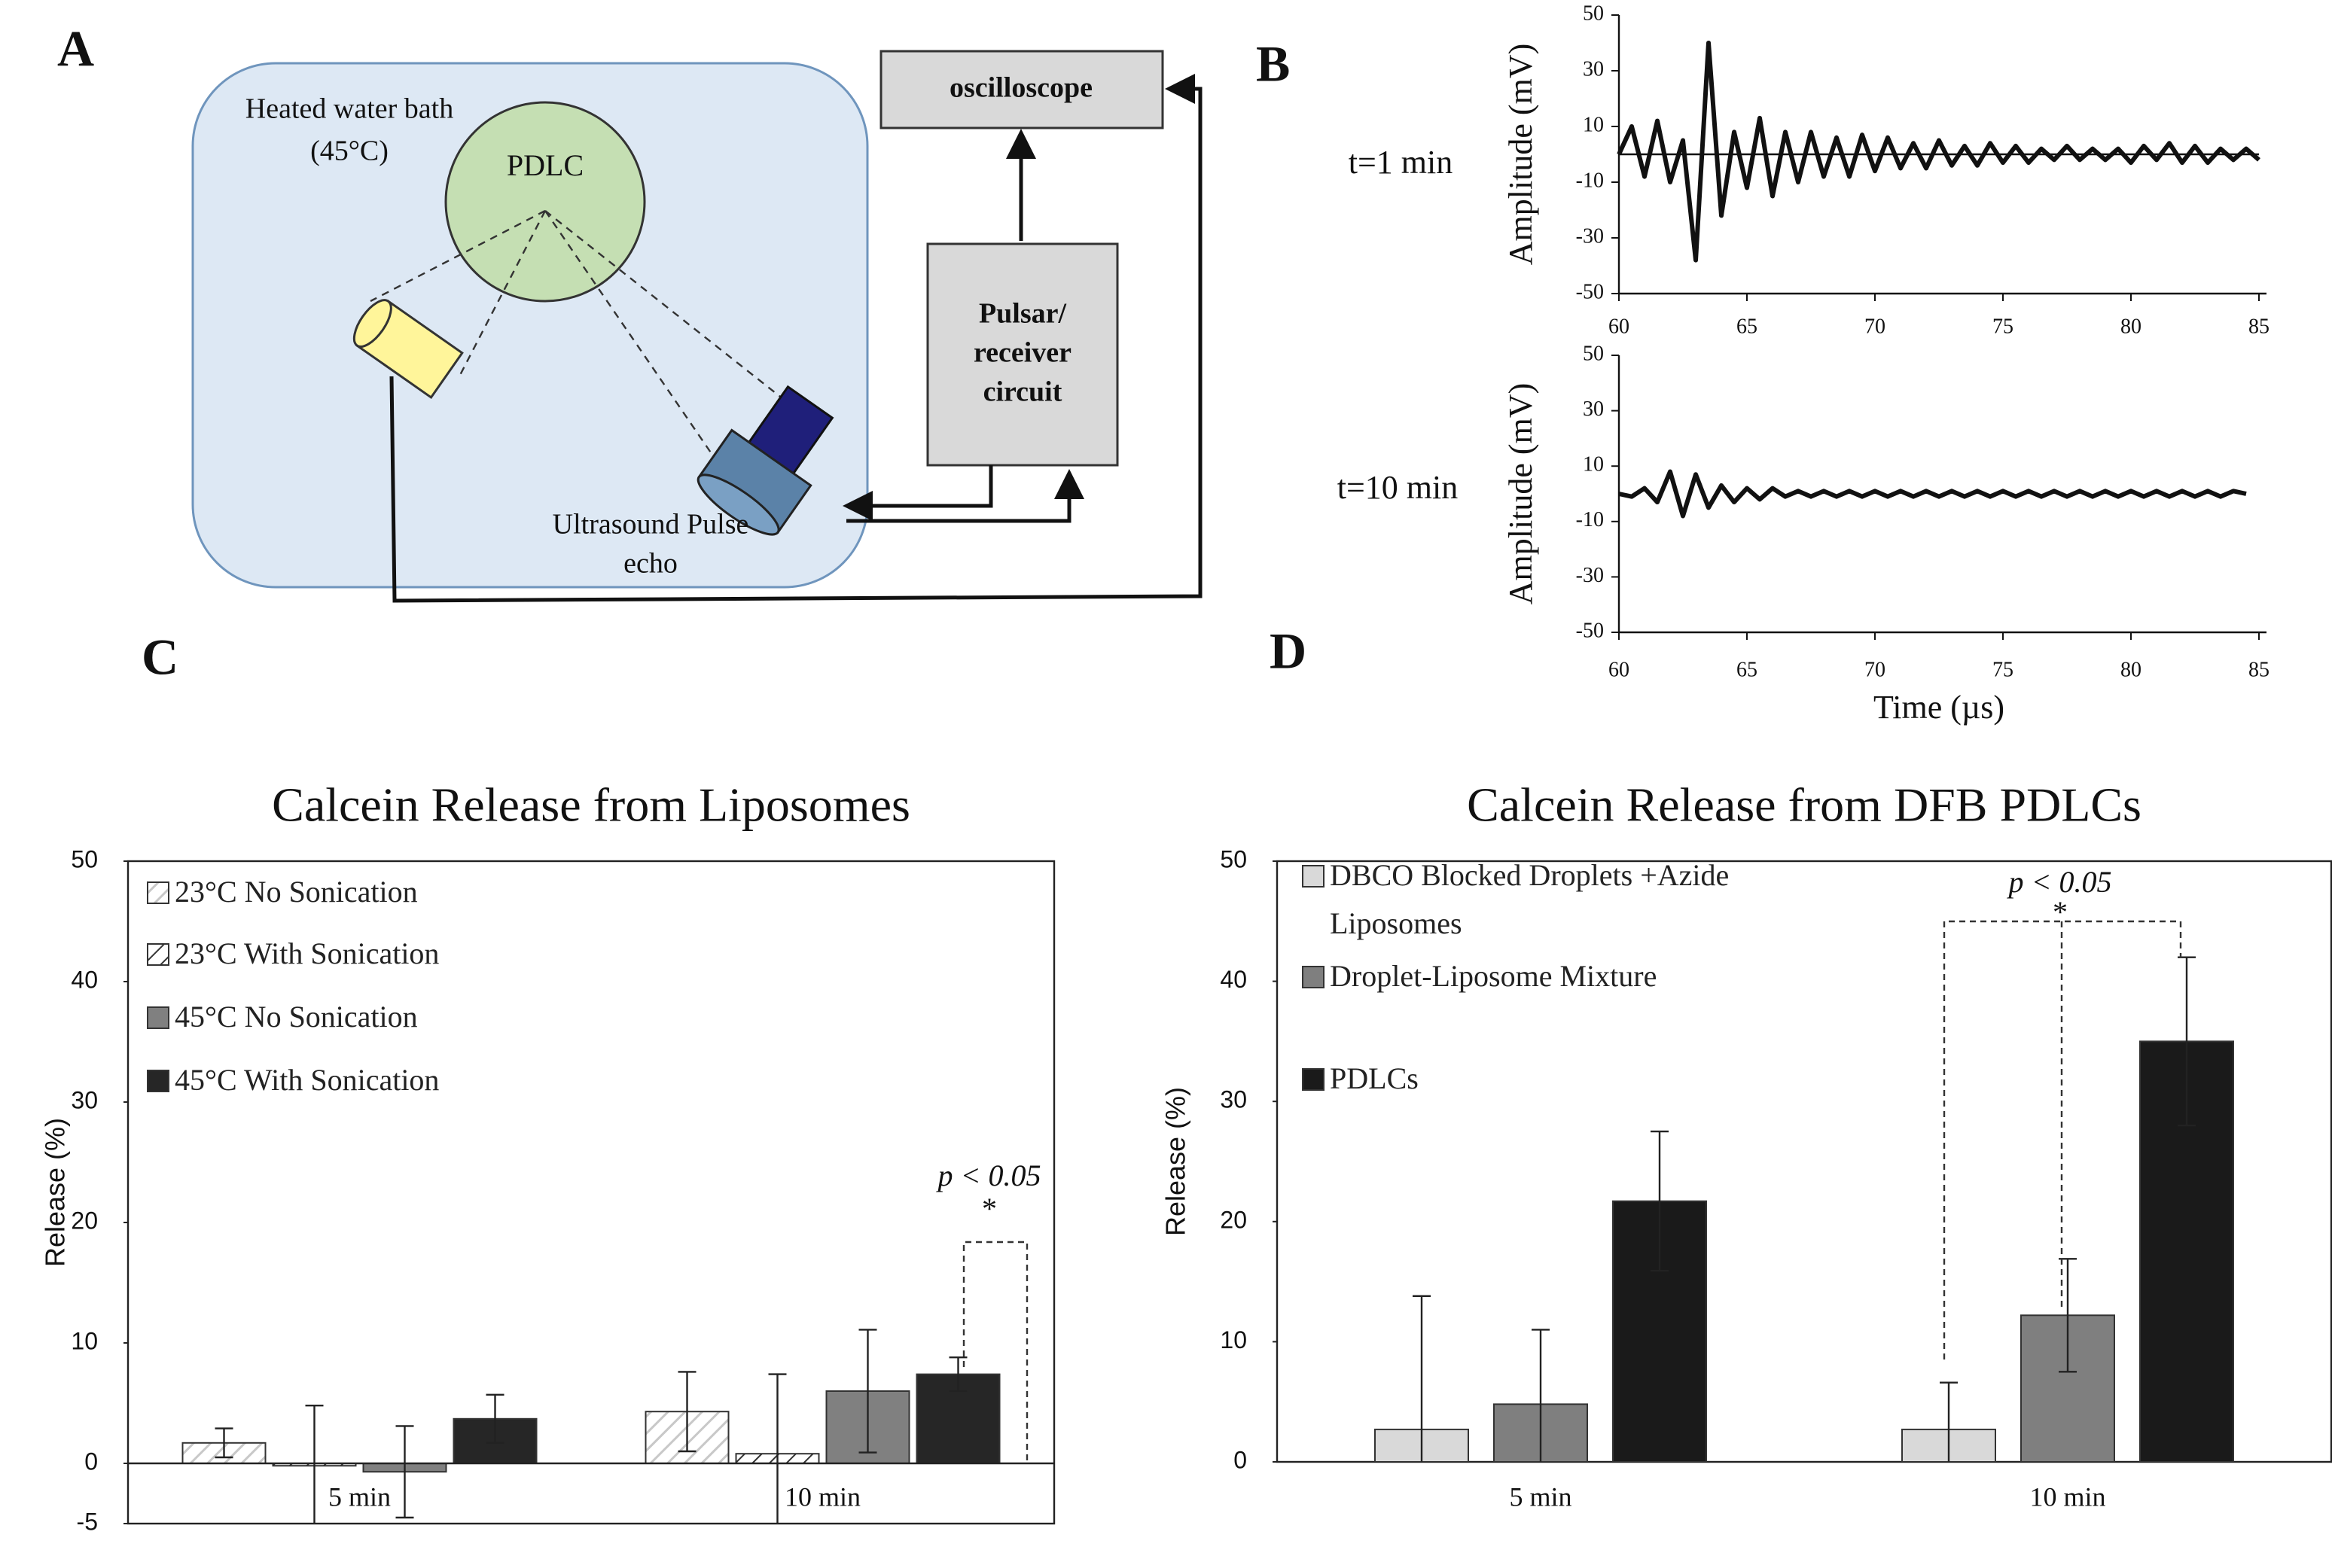  I want to click on oscilloscope-box, so click(1022, 89).